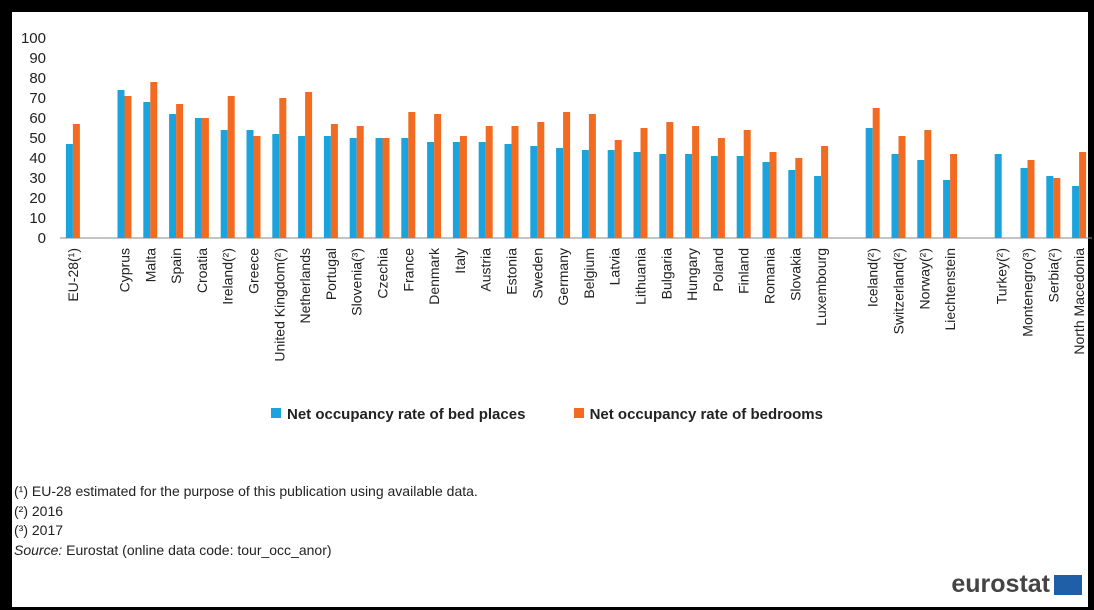 The image size is (1094, 610). What do you see at coordinates (641, 276) in the screenshot?
I see `x-tick-label: Lithuania` at bounding box center [641, 276].